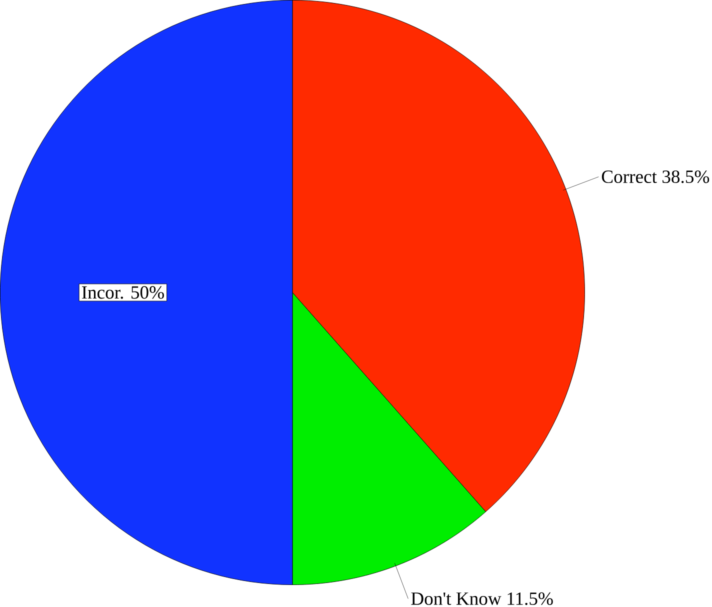 The width and height of the screenshot is (712, 607). I want to click on slice-label: Don't Know, so click(456, 598).